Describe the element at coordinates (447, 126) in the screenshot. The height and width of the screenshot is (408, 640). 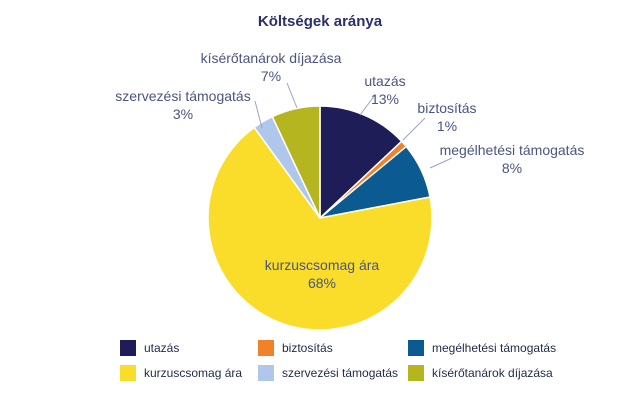
I see `slice-value-biztositas: 1%` at that location.